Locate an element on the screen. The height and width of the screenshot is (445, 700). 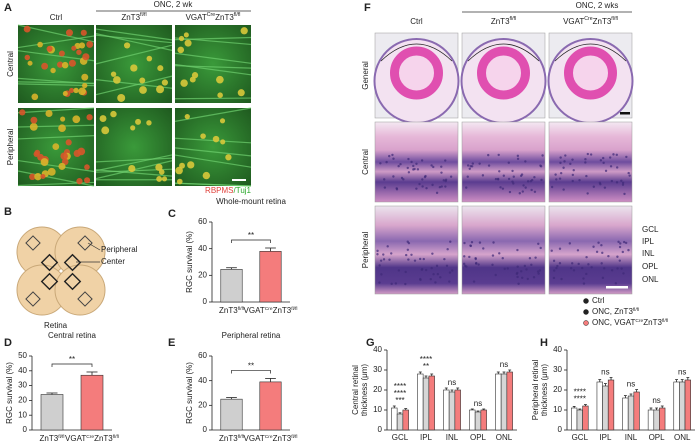
text-segment: ZnT3 is located at coordinates (228, 438).